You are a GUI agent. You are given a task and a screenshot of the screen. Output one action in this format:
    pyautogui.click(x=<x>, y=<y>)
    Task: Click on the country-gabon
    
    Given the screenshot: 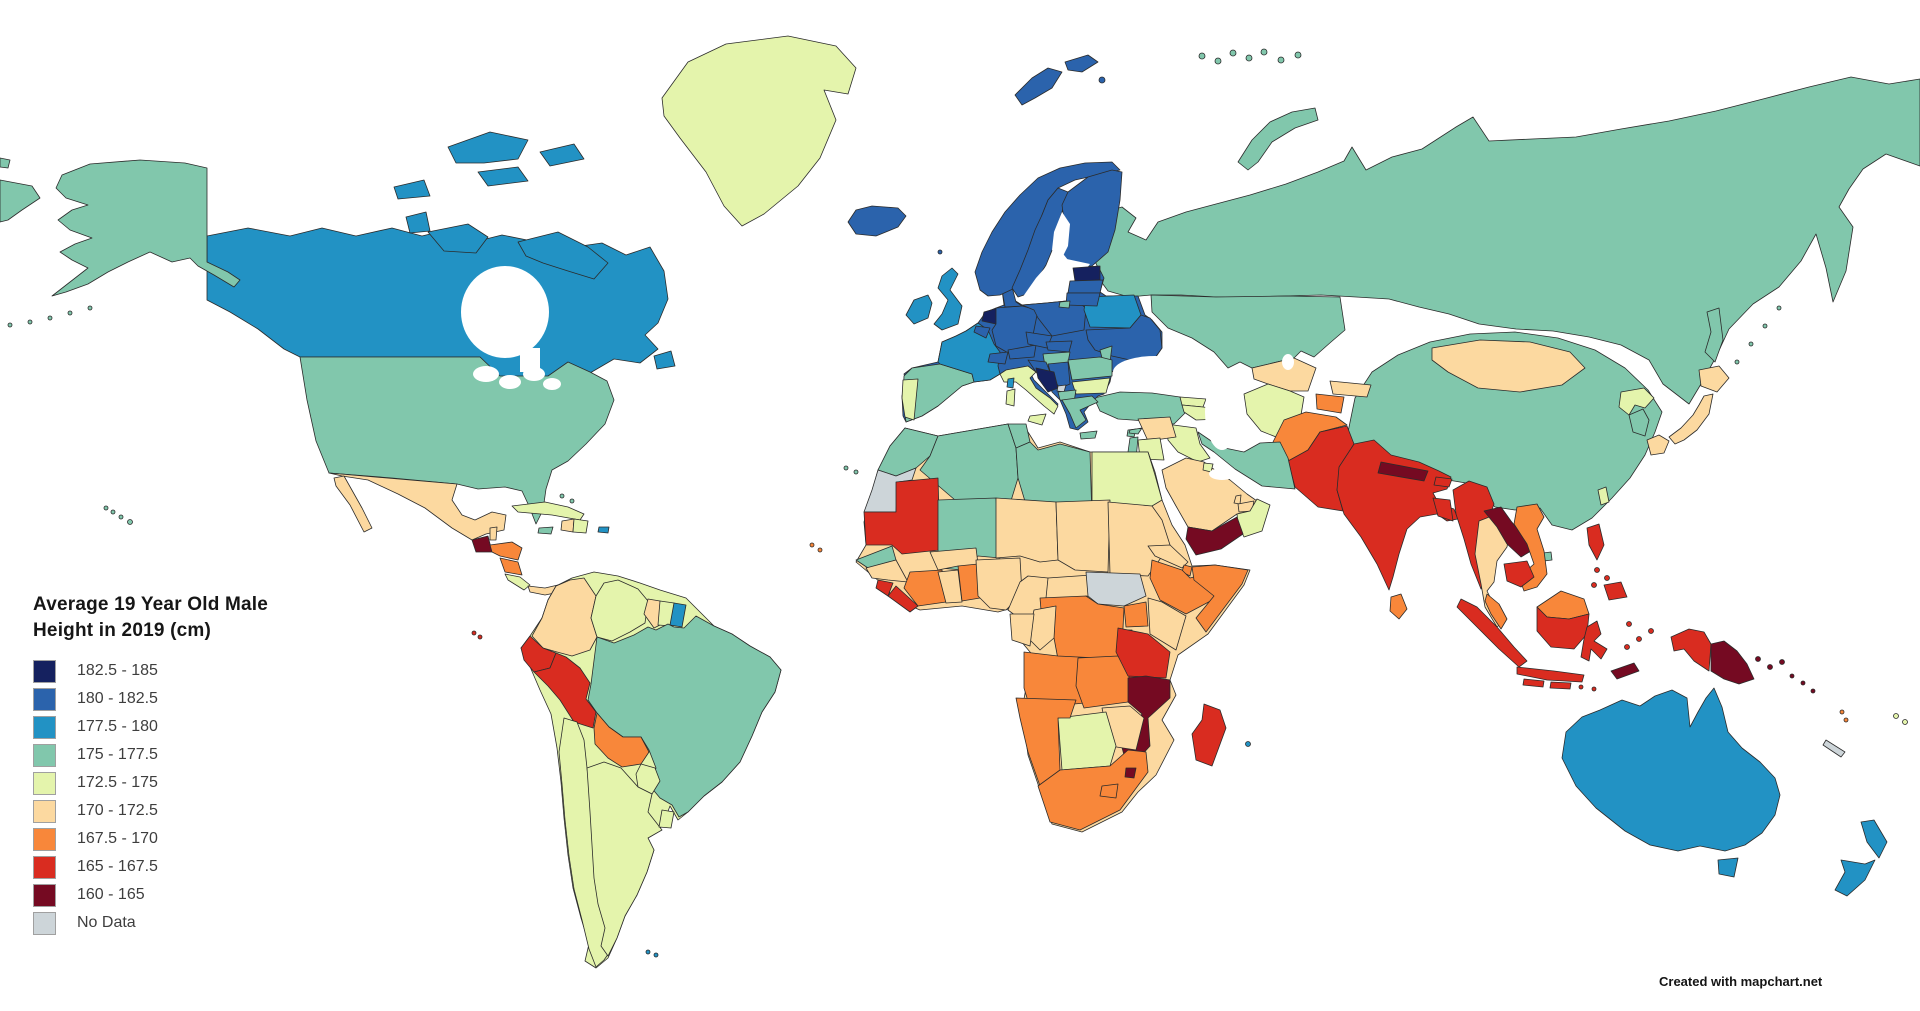 What is the action you would take?
    pyautogui.click(x=1022, y=630)
    